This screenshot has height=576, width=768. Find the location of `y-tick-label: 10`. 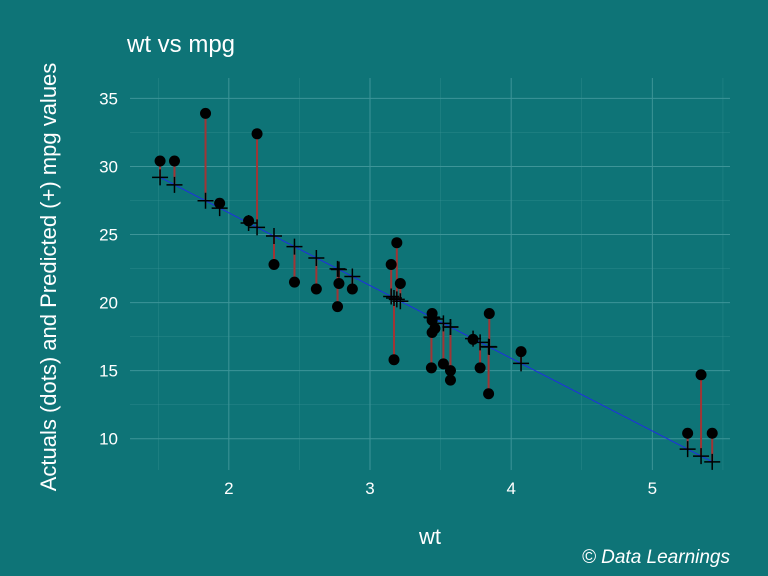

y-tick-label: 10 is located at coordinates (108, 439).